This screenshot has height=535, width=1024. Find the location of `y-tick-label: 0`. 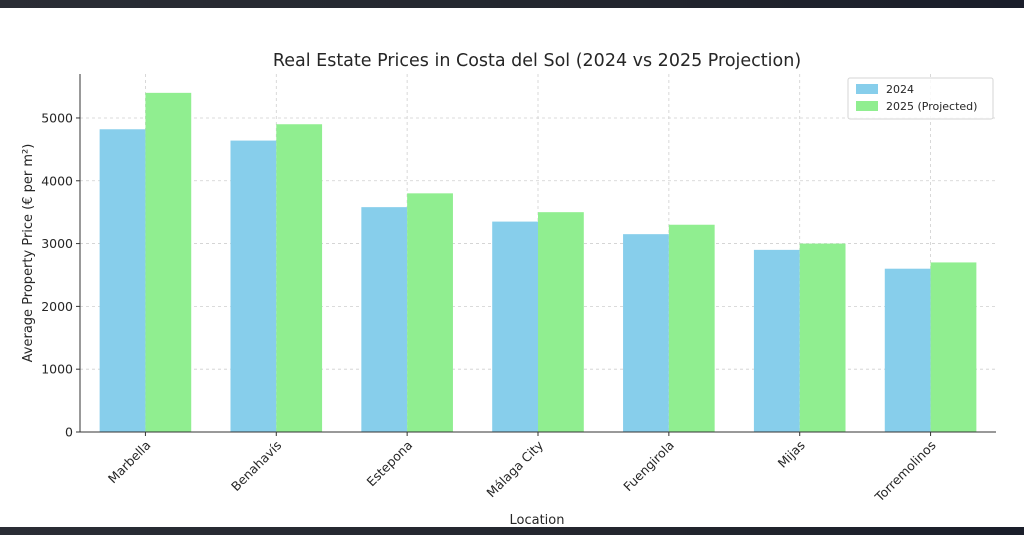

y-tick-label: 0 is located at coordinates (69, 432).